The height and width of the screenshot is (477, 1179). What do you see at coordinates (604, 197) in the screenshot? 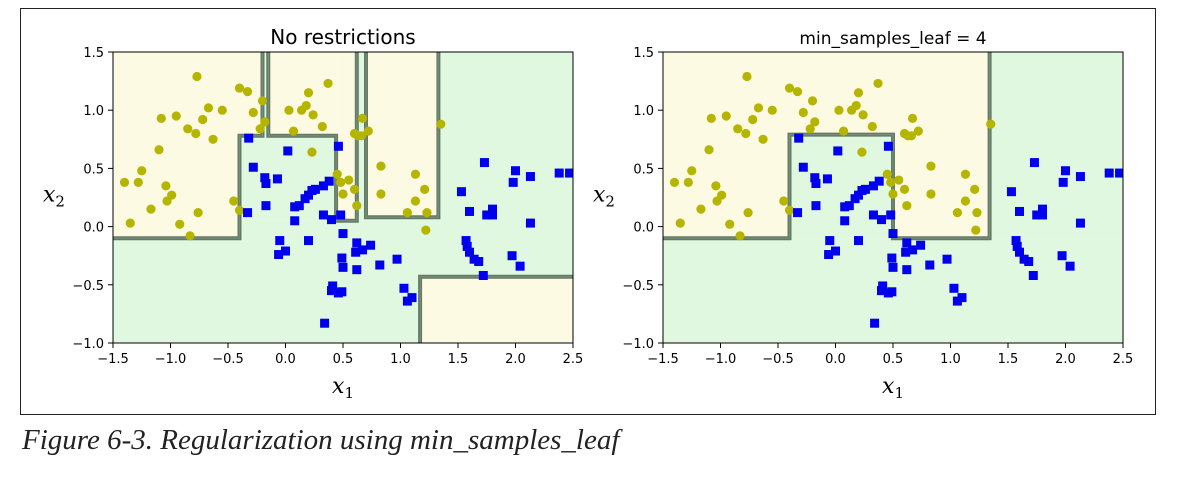
I see `y-axis-label: x2` at bounding box center [604, 197].